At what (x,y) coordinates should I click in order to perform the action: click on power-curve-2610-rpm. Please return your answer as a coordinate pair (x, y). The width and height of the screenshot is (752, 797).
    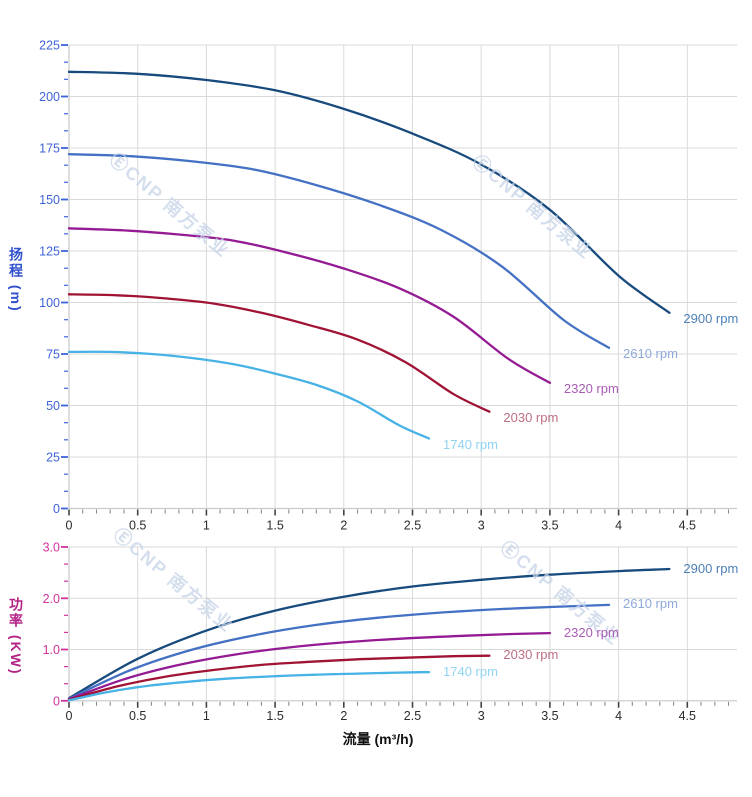
    Looking at the image, I should click on (339, 651).